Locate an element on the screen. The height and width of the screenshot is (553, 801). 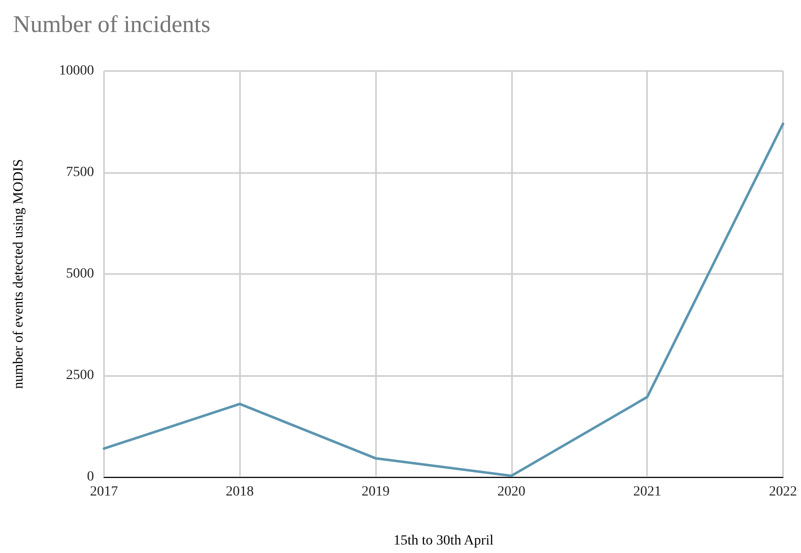
x-tick-label: 2020 is located at coordinates (511, 492).